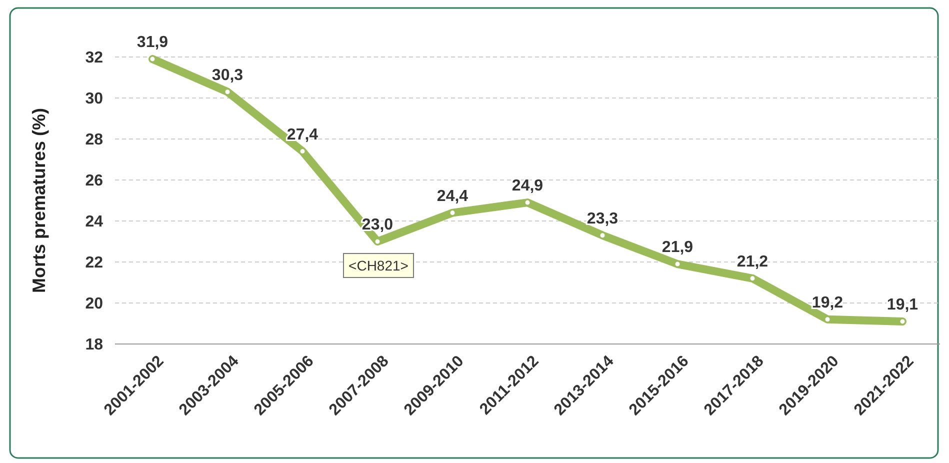  I want to click on y-tick-label: 24, so click(94, 222).